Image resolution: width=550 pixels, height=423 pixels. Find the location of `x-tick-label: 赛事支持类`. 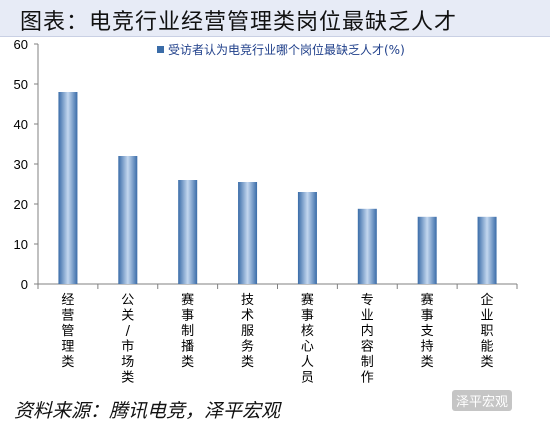

x-tick-label: 赛事支持类 is located at coordinates (427, 331).